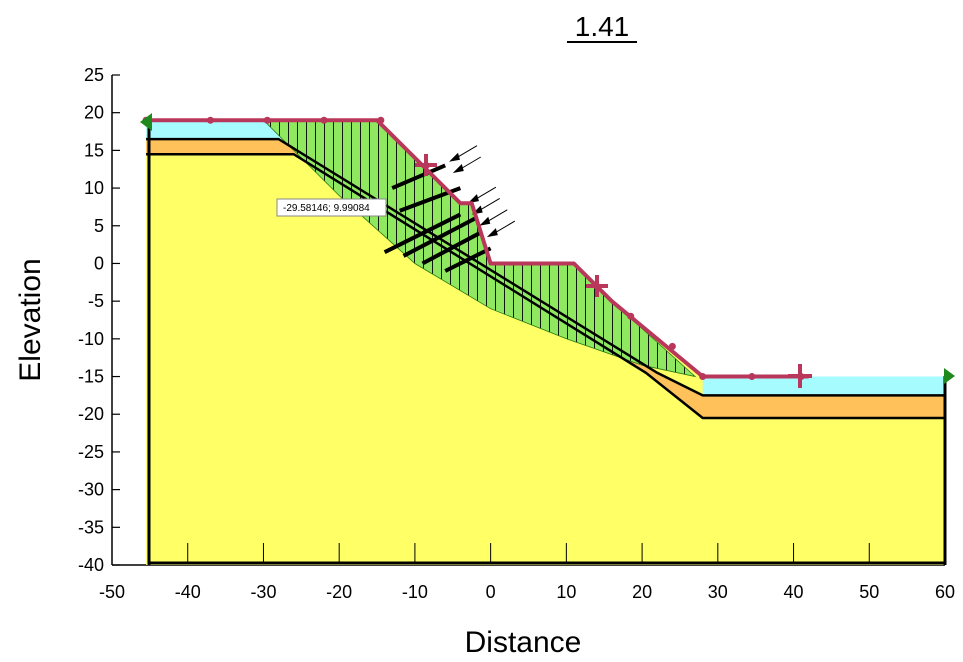 The height and width of the screenshot is (662, 963). What do you see at coordinates (91, 339) in the screenshot?
I see `y-tick-label: -10` at bounding box center [91, 339].